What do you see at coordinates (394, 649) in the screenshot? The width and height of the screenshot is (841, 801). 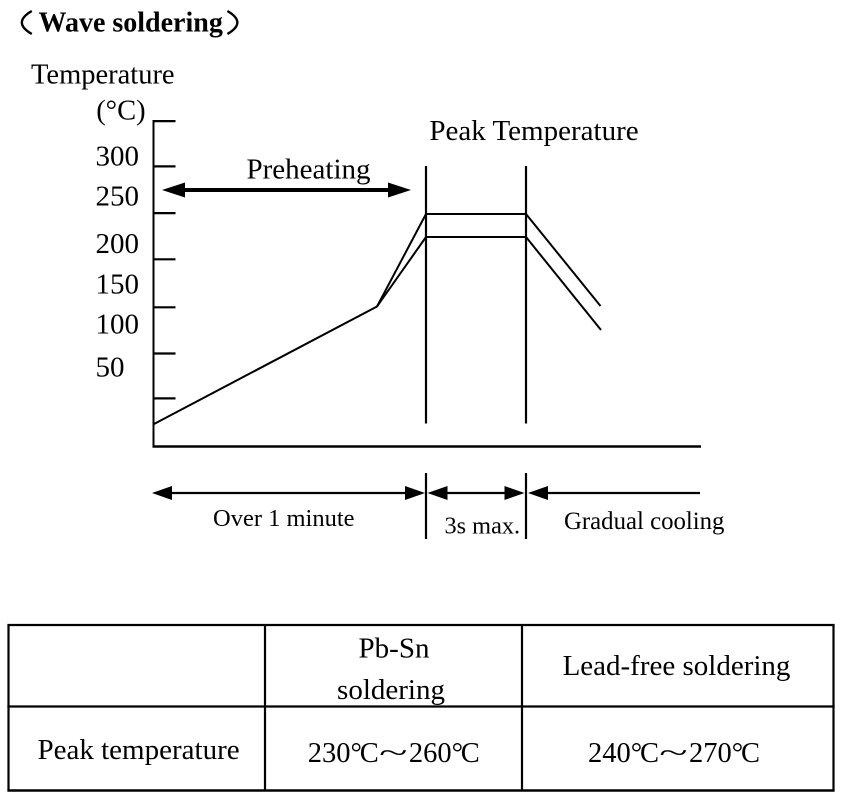 I see `svg-text: Pb-Sn` at bounding box center [394, 649].